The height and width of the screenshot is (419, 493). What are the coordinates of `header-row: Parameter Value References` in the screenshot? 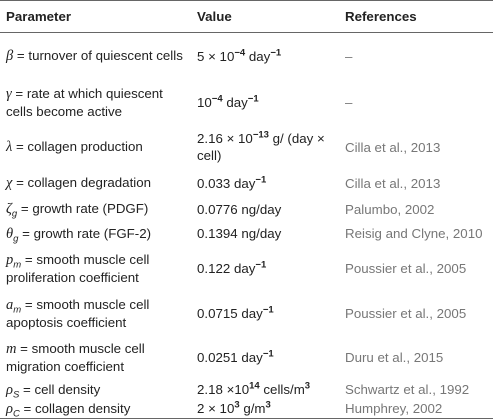 It's located at (246, 16).